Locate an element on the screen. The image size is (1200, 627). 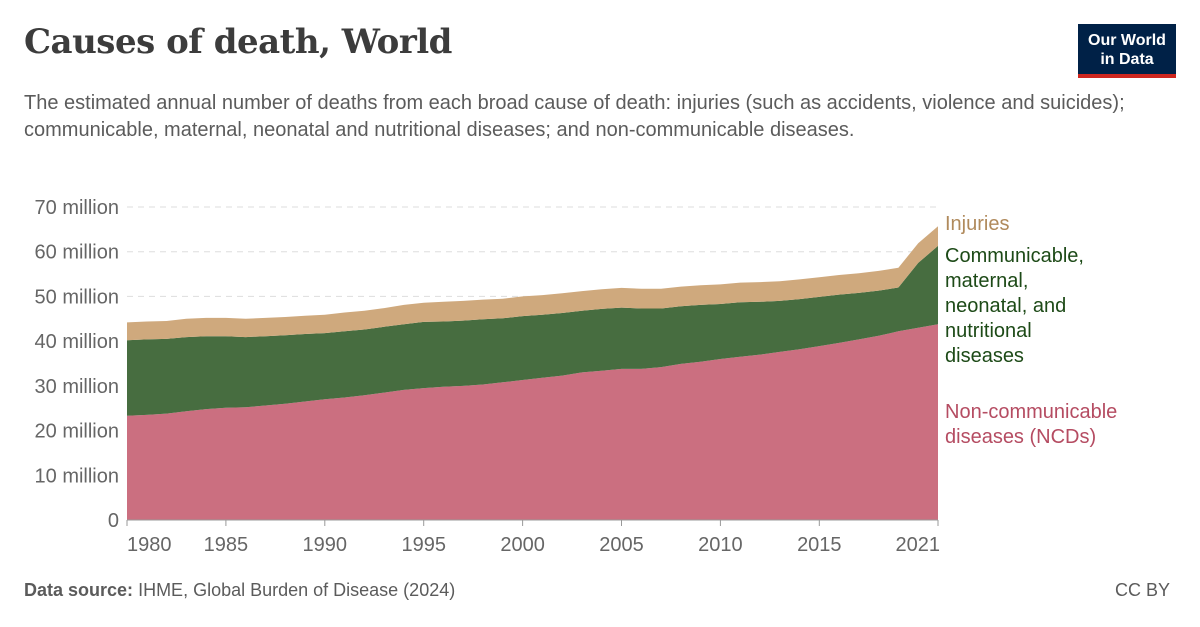
y-tick-label: 30 million is located at coordinates (77, 387).